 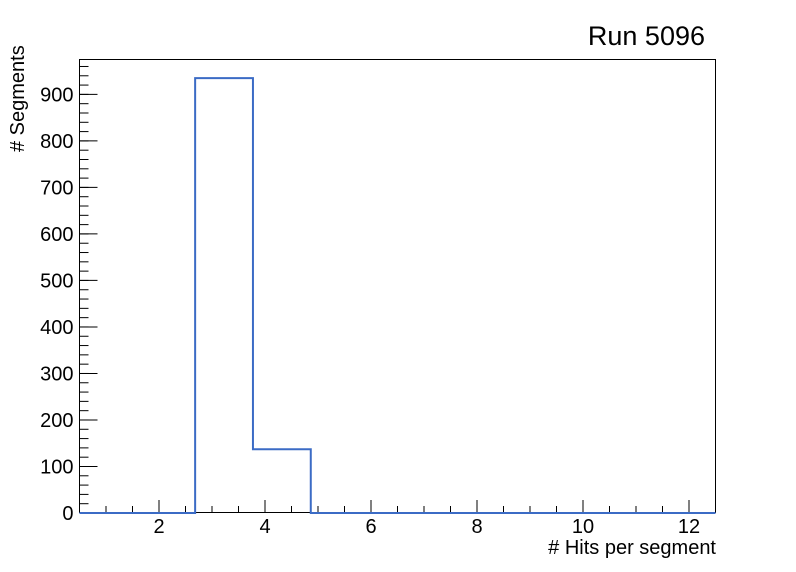 I want to click on y-tick-label: 800, so click(x=56, y=142).